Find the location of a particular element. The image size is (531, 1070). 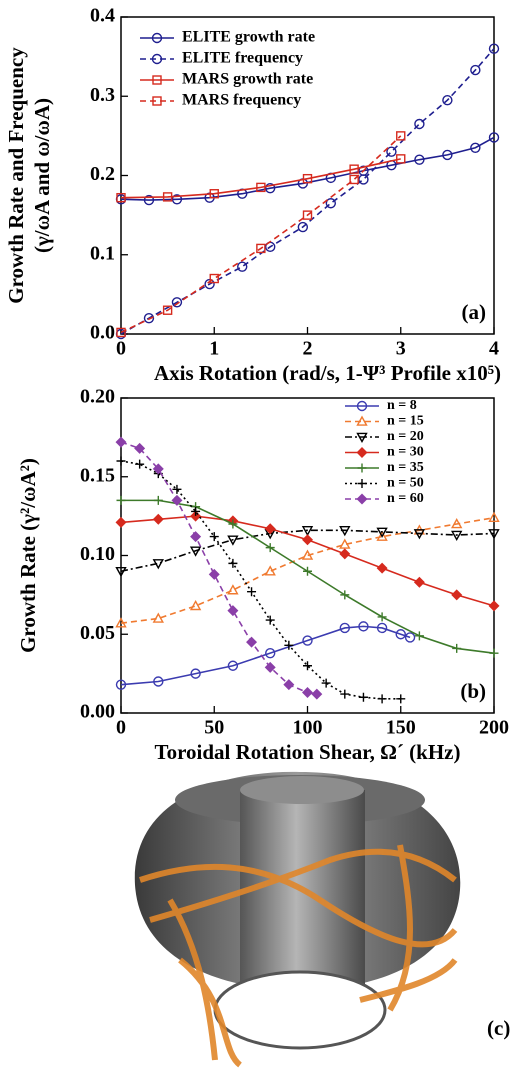

x-axis-label: Toroidal Rotation Shear, Ω´ (kHz) is located at coordinates (308, 752).